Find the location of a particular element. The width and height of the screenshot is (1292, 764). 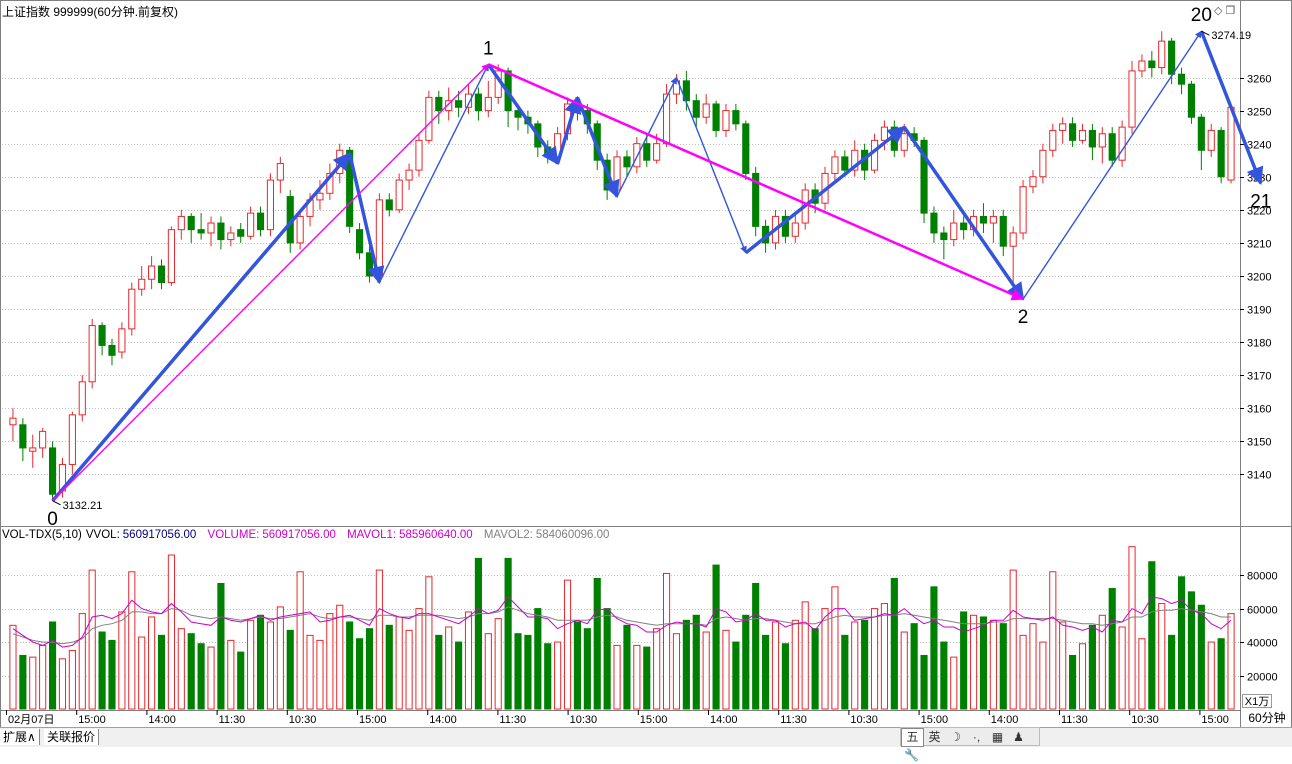

ime-user-icon: ♟ is located at coordinates (1018, 737).